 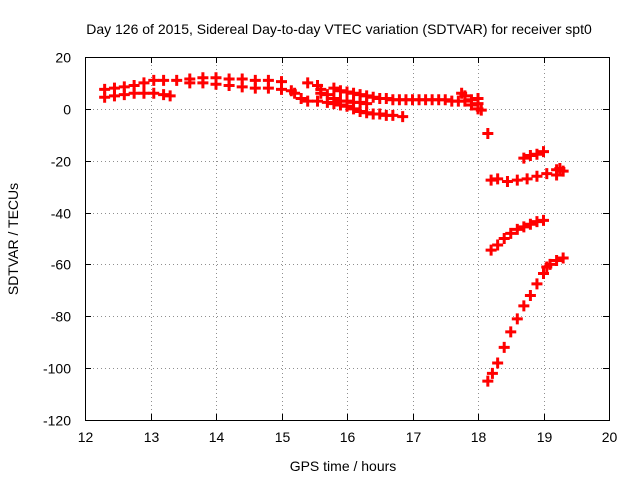 What do you see at coordinates (348, 437) in the screenshot?
I see `x-tick-label: 16` at bounding box center [348, 437].